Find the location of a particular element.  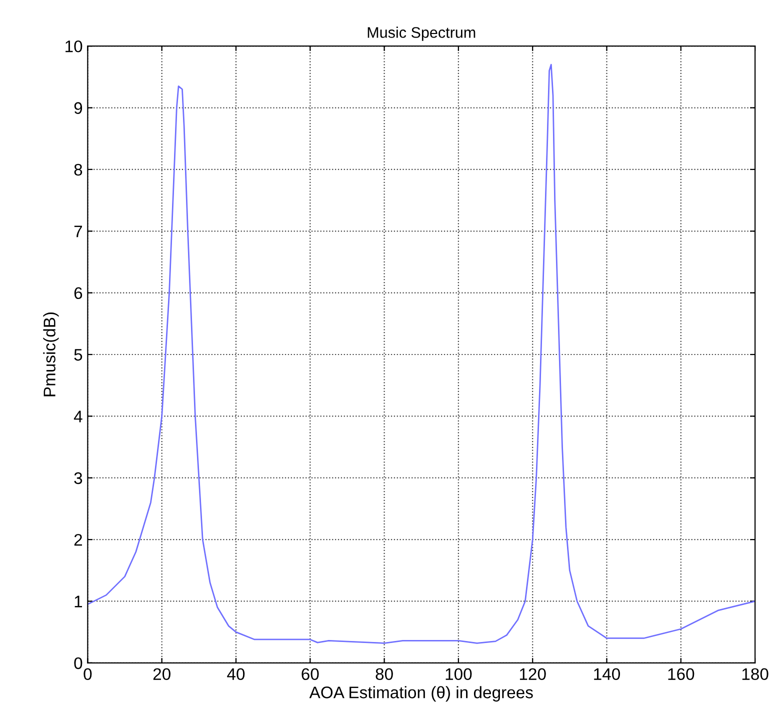

x-tick-label: 40 is located at coordinates (236, 674).